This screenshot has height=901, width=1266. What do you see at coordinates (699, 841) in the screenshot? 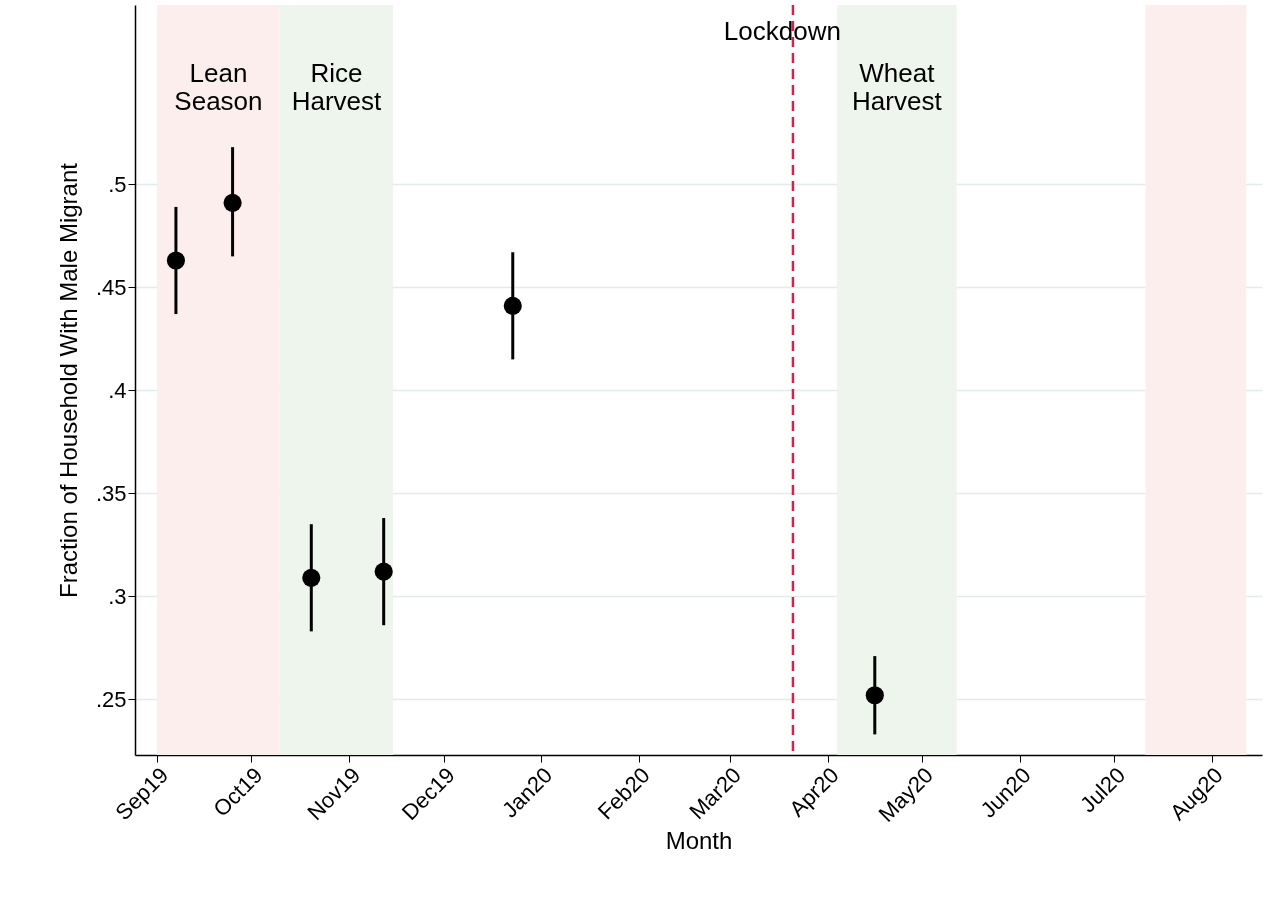
I see `x-axis-title: Month` at bounding box center [699, 841].